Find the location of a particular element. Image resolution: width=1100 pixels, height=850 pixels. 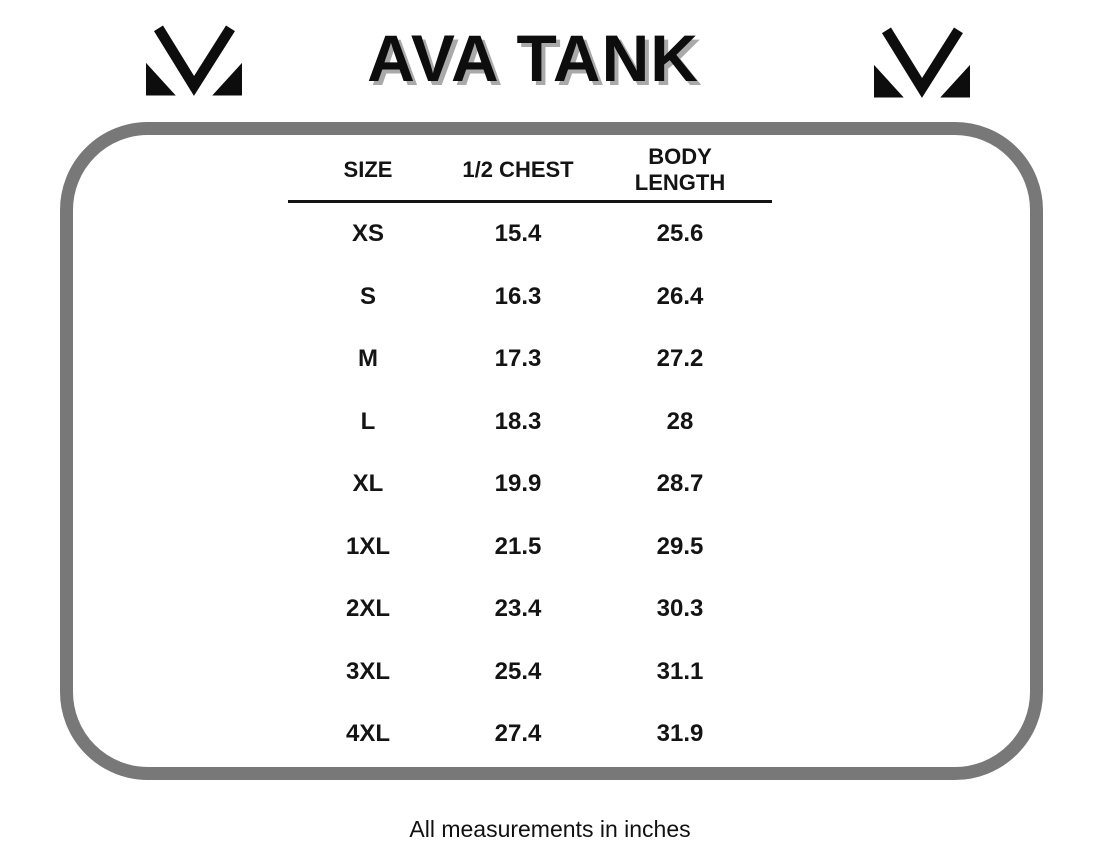

table-row: 2XL 23.4 30.3 is located at coordinates (530, 609).